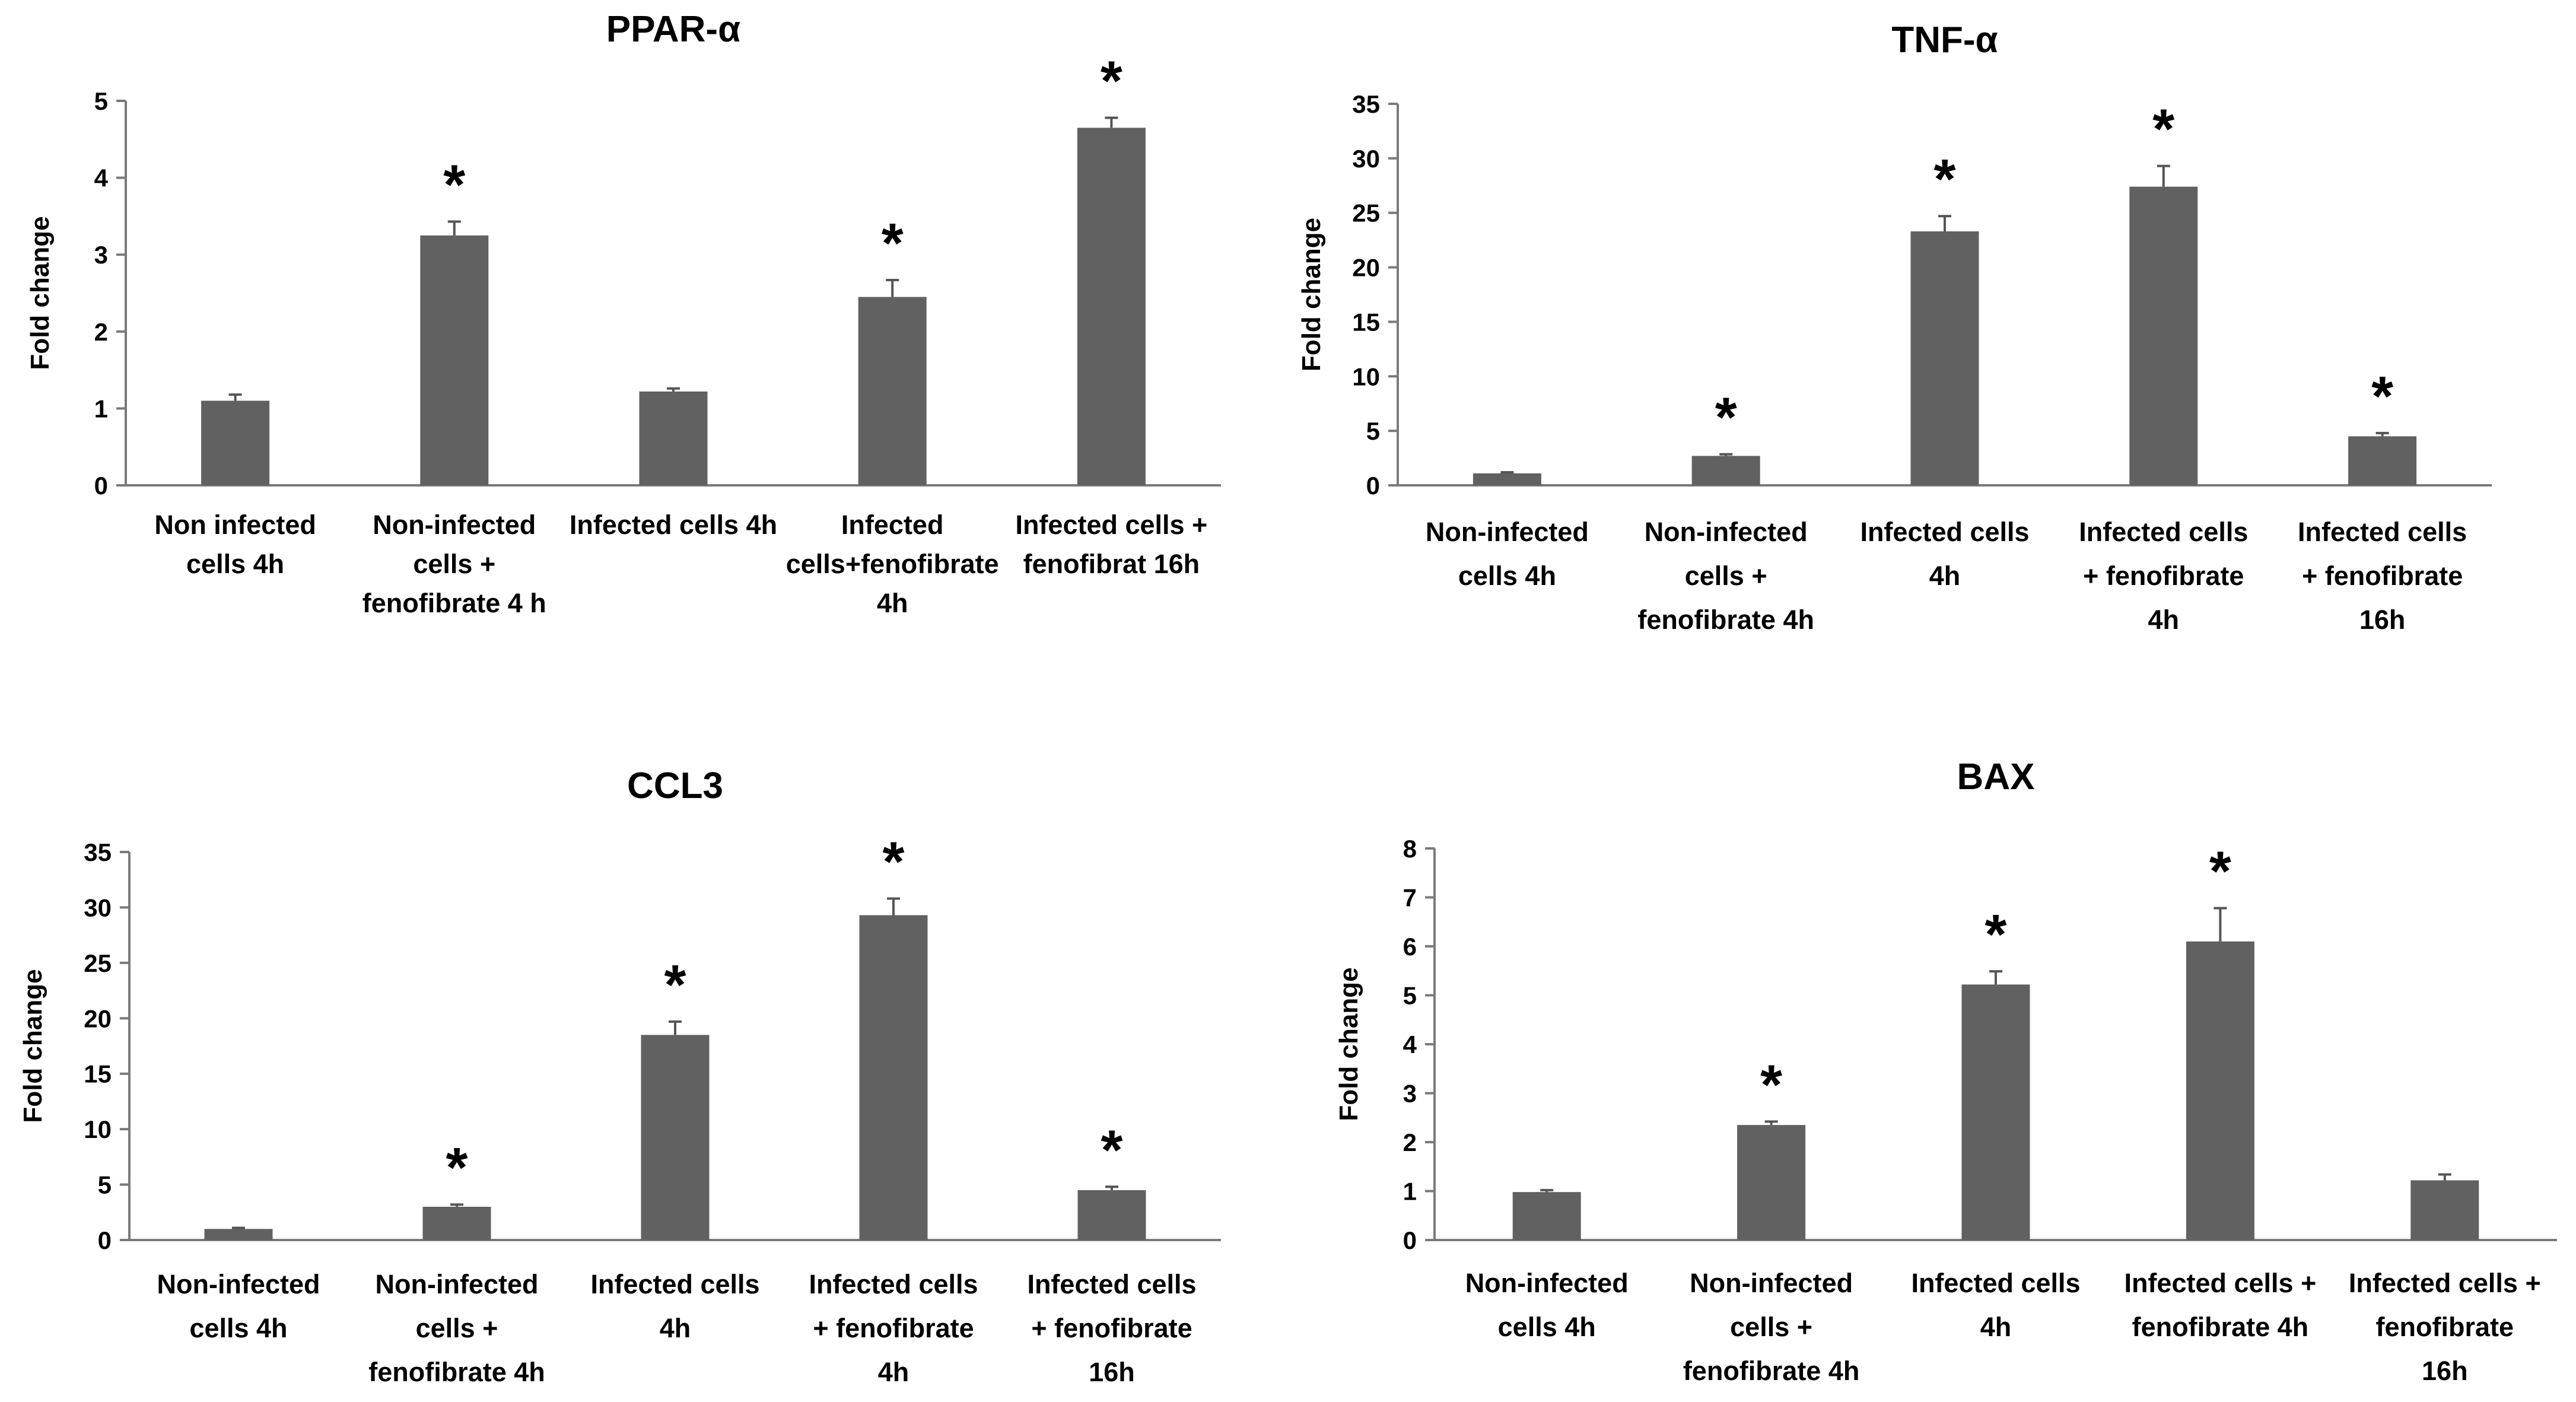 The height and width of the screenshot is (1402, 2576). I want to click on x-category-label: Non infected cells 4h, so click(235, 544).